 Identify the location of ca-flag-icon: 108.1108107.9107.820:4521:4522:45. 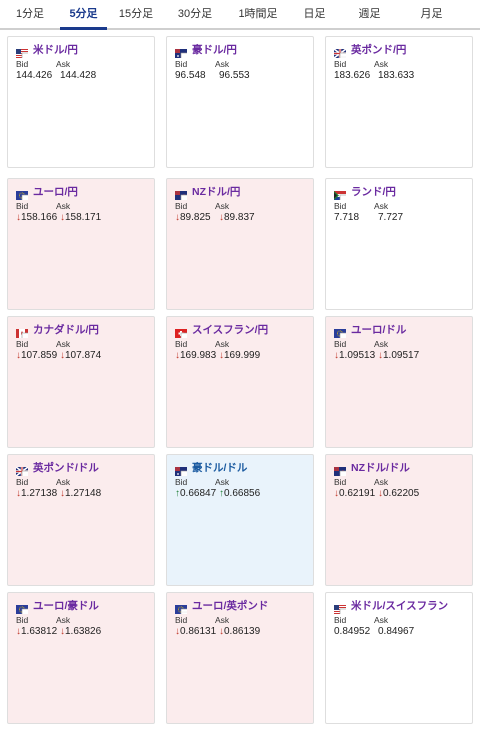
(80, 362).